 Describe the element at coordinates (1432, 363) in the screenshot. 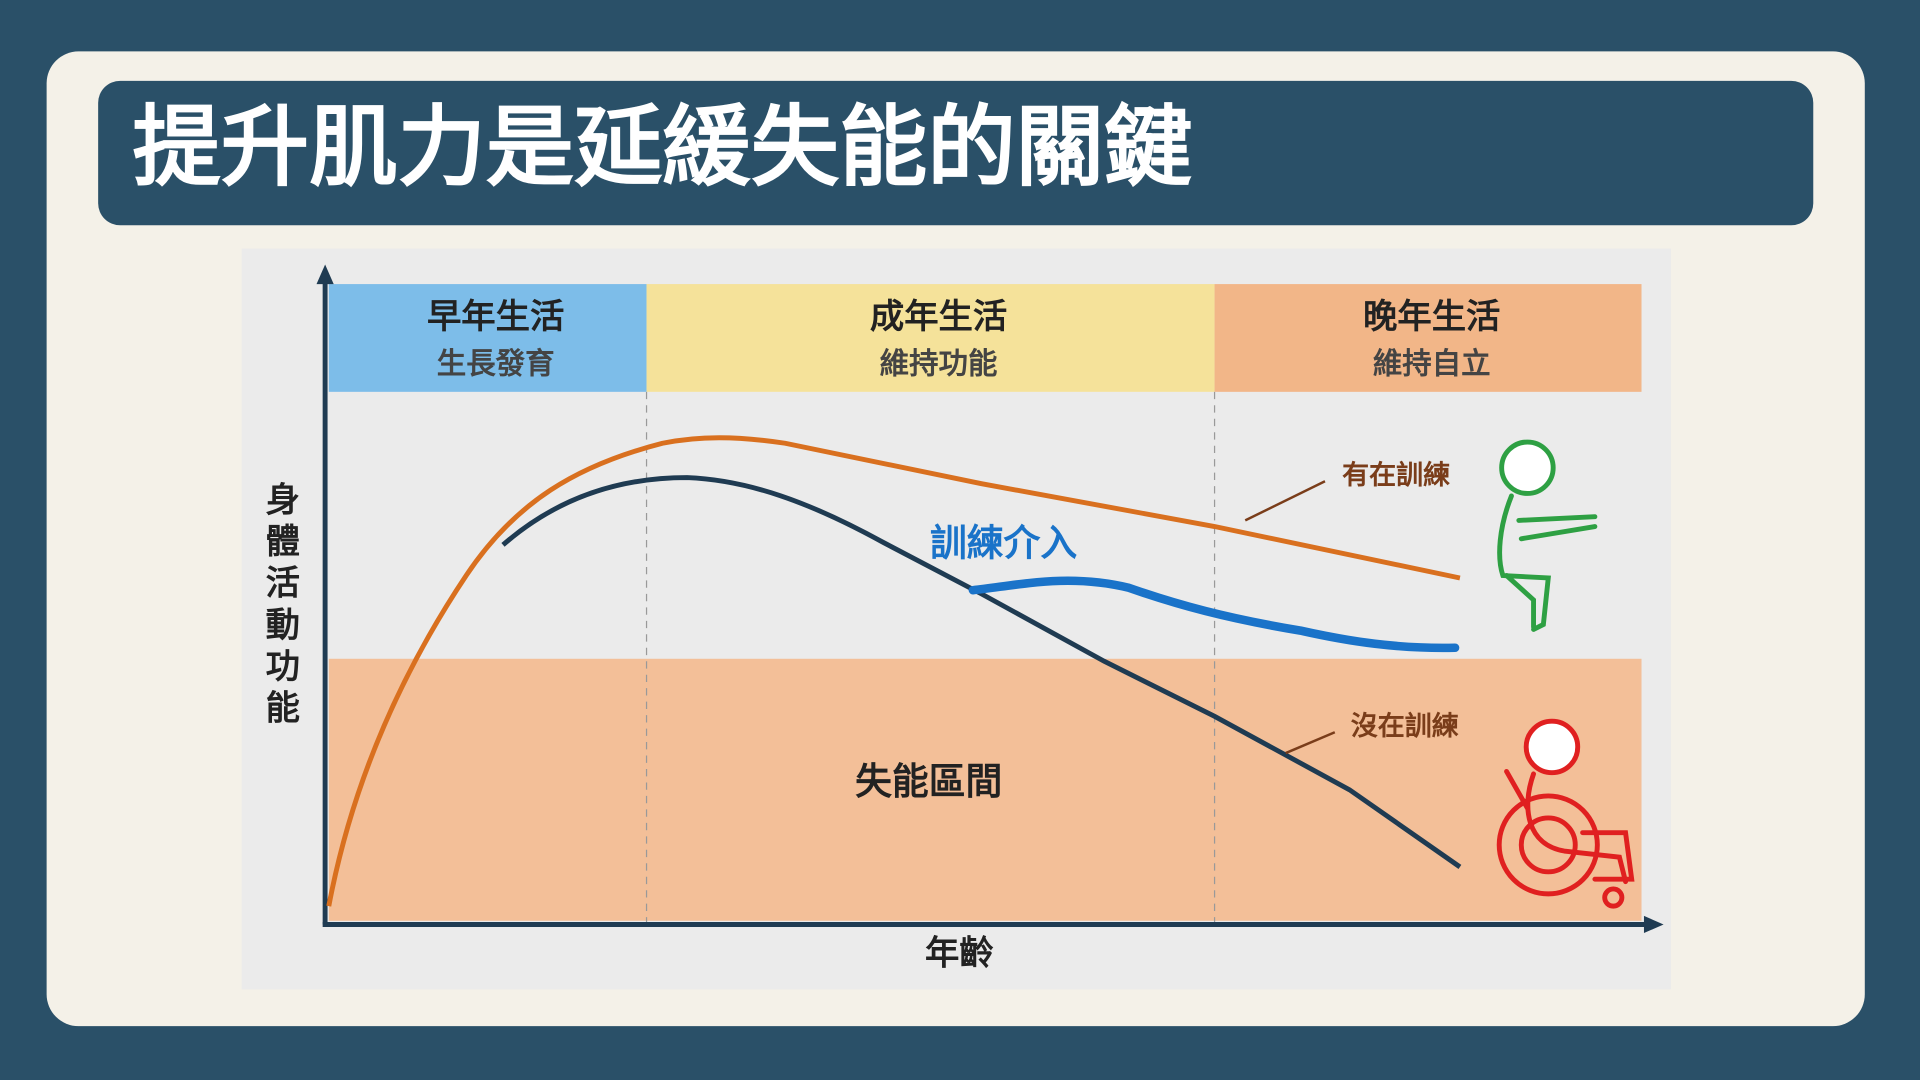

I see `stage-subtitle: 維持自立` at that location.